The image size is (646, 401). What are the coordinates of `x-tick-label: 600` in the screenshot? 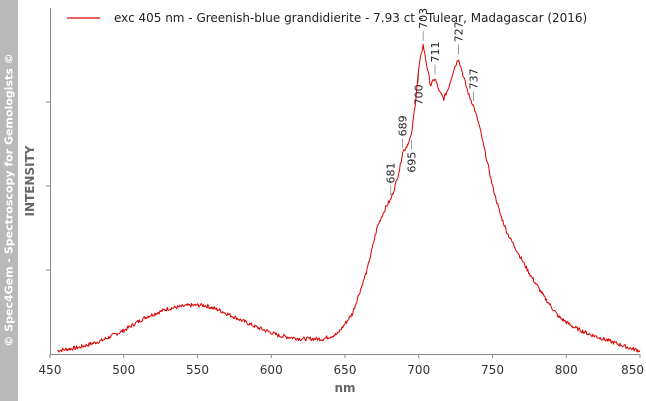 It's located at (271, 370).